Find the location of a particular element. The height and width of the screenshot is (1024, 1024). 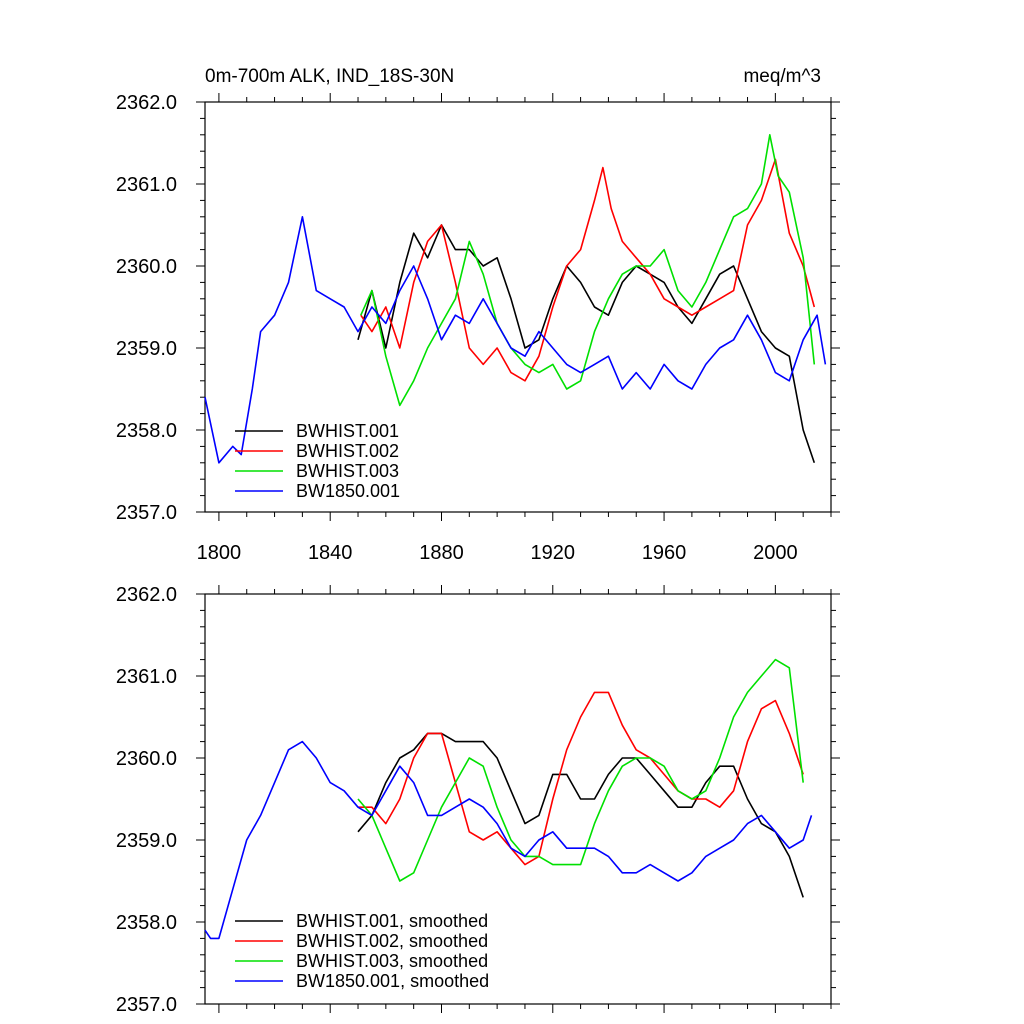

x-tick-label: 1960 is located at coordinates (664, 553).